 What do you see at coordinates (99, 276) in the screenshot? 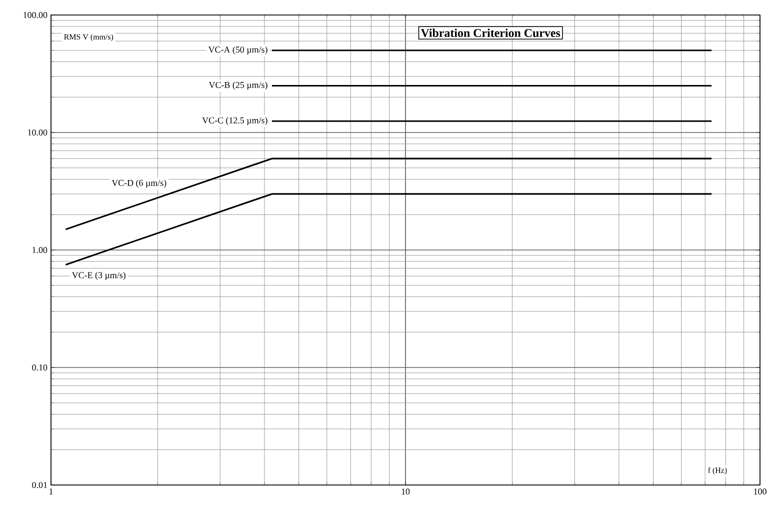
I see `legend-label: VC-E (3 µm/s)` at bounding box center [99, 276].